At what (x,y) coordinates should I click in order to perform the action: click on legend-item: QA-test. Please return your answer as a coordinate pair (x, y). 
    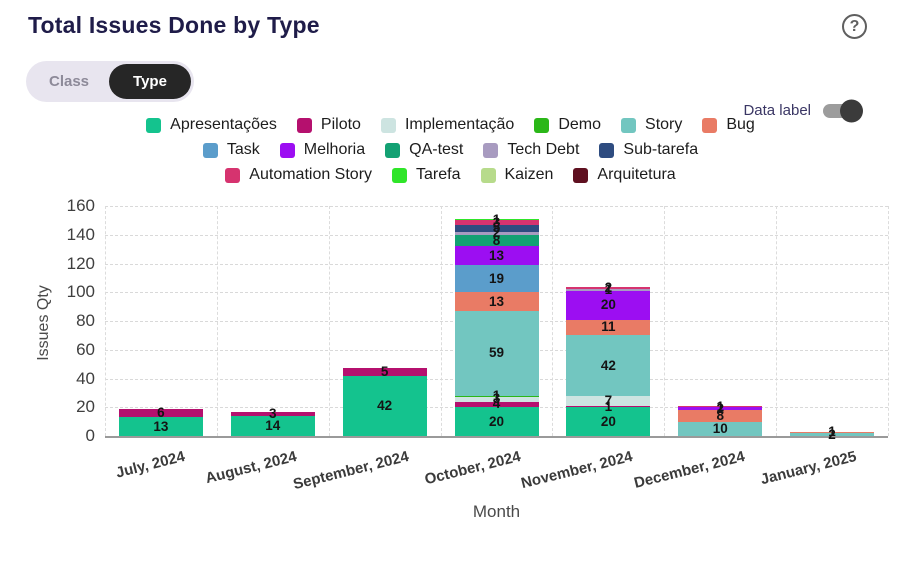
    Looking at the image, I should click on (424, 150).